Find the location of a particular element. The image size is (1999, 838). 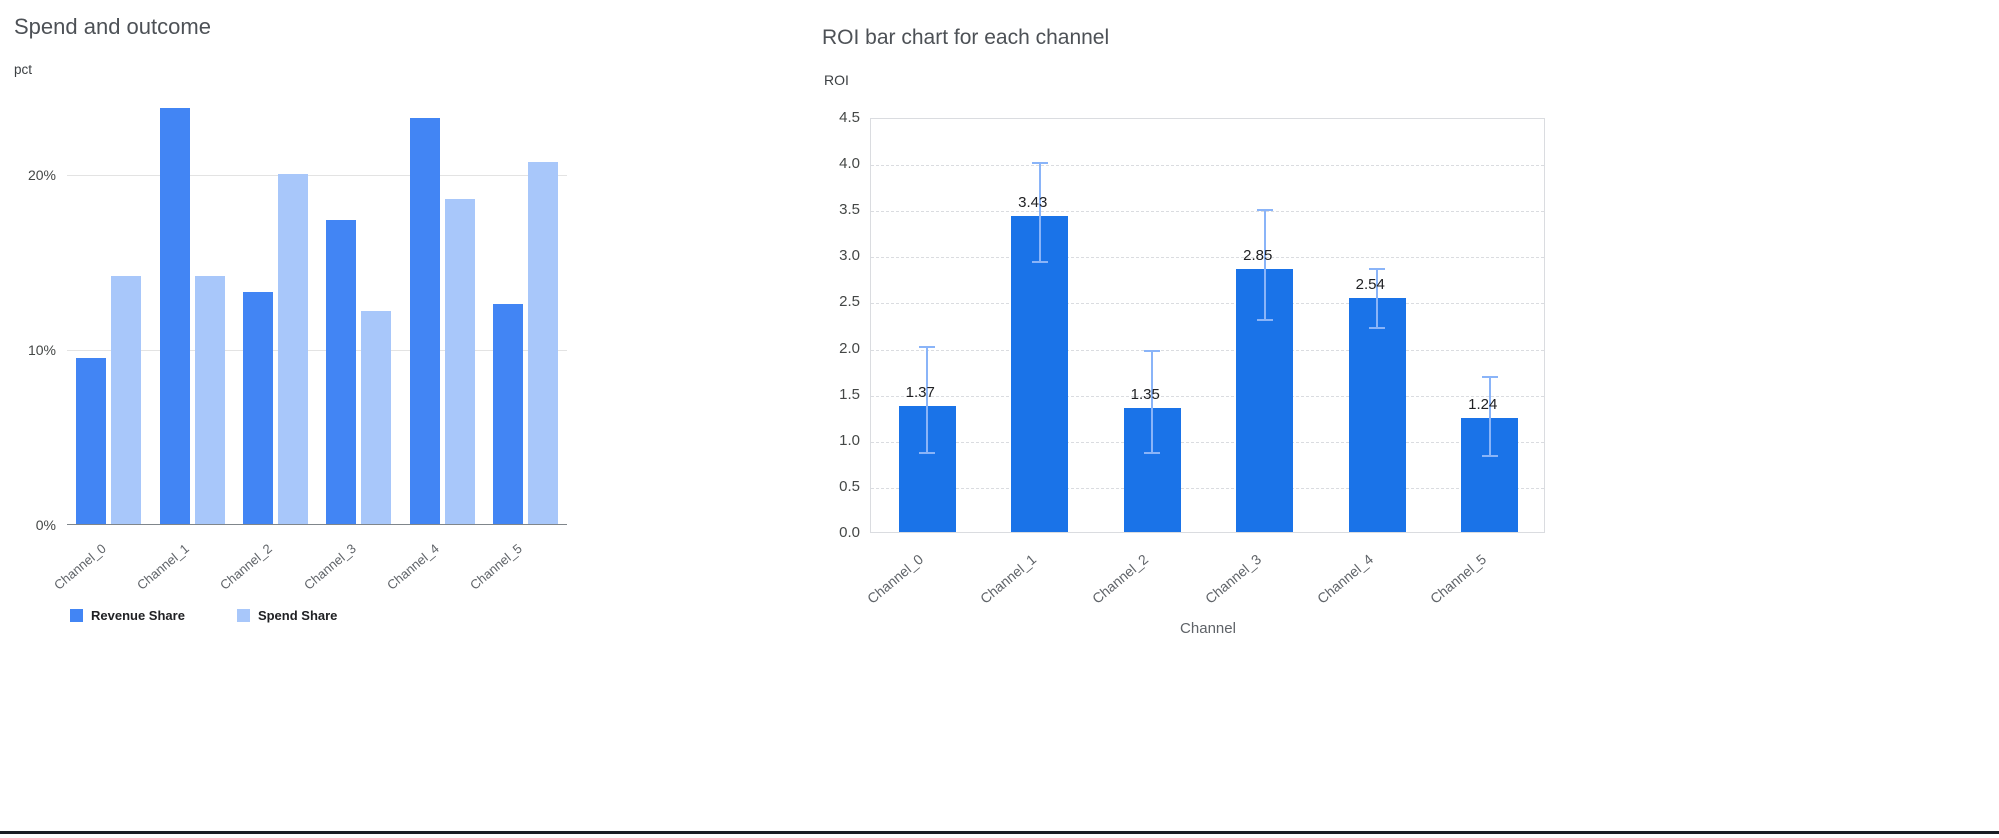

x-tick-label: Channel_1 is located at coordinates (1007, 578).